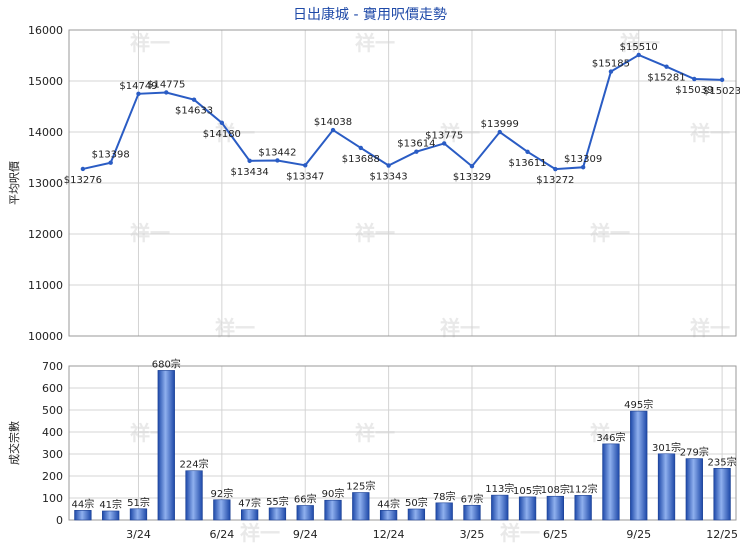  What do you see at coordinates (370, 14) in the screenshot?
I see `chart-title: 日出康城 - 實用呎價走勢` at bounding box center [370, 14].